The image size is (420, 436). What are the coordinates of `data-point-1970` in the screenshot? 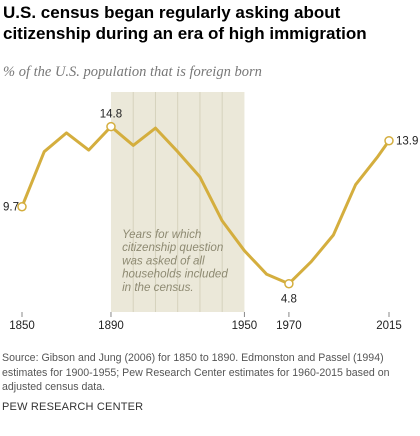 It's located at (289, 283).